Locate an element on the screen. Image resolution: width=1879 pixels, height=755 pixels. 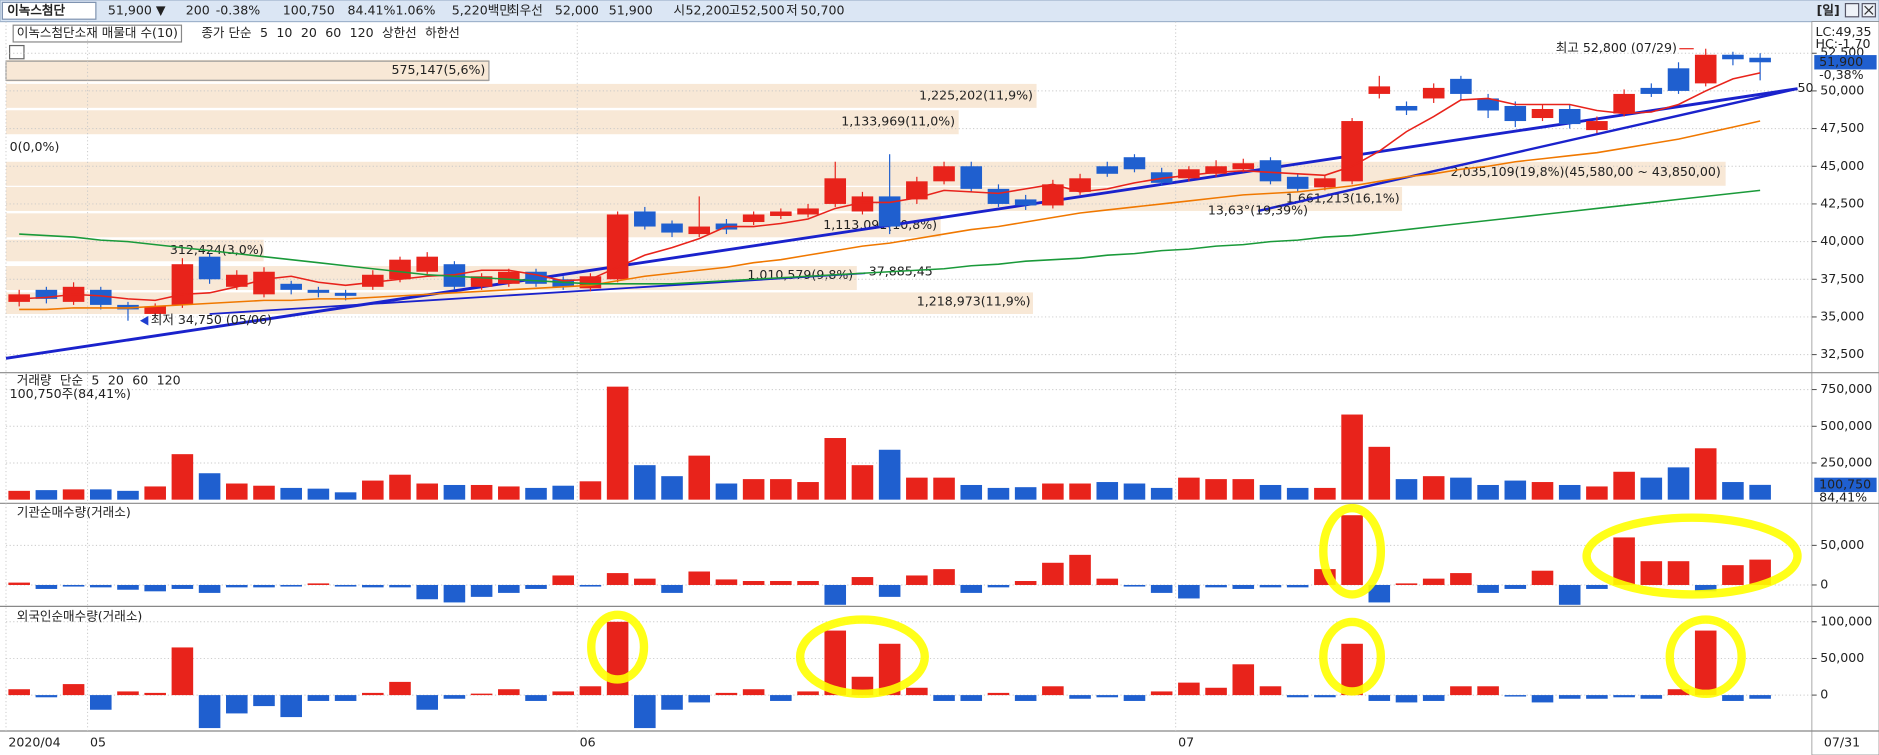
volume-profile-label: 1,661,213(16,1%) is located at coordinates (1343, 197).